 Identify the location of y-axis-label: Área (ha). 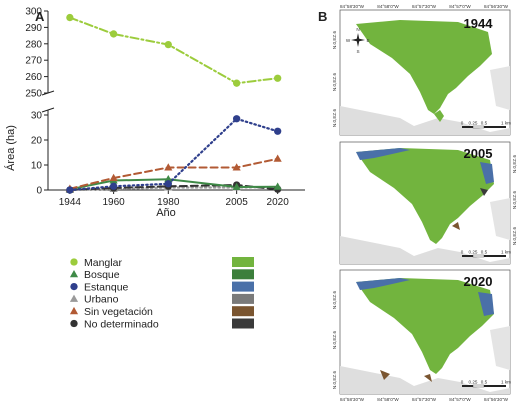
(10, 148).